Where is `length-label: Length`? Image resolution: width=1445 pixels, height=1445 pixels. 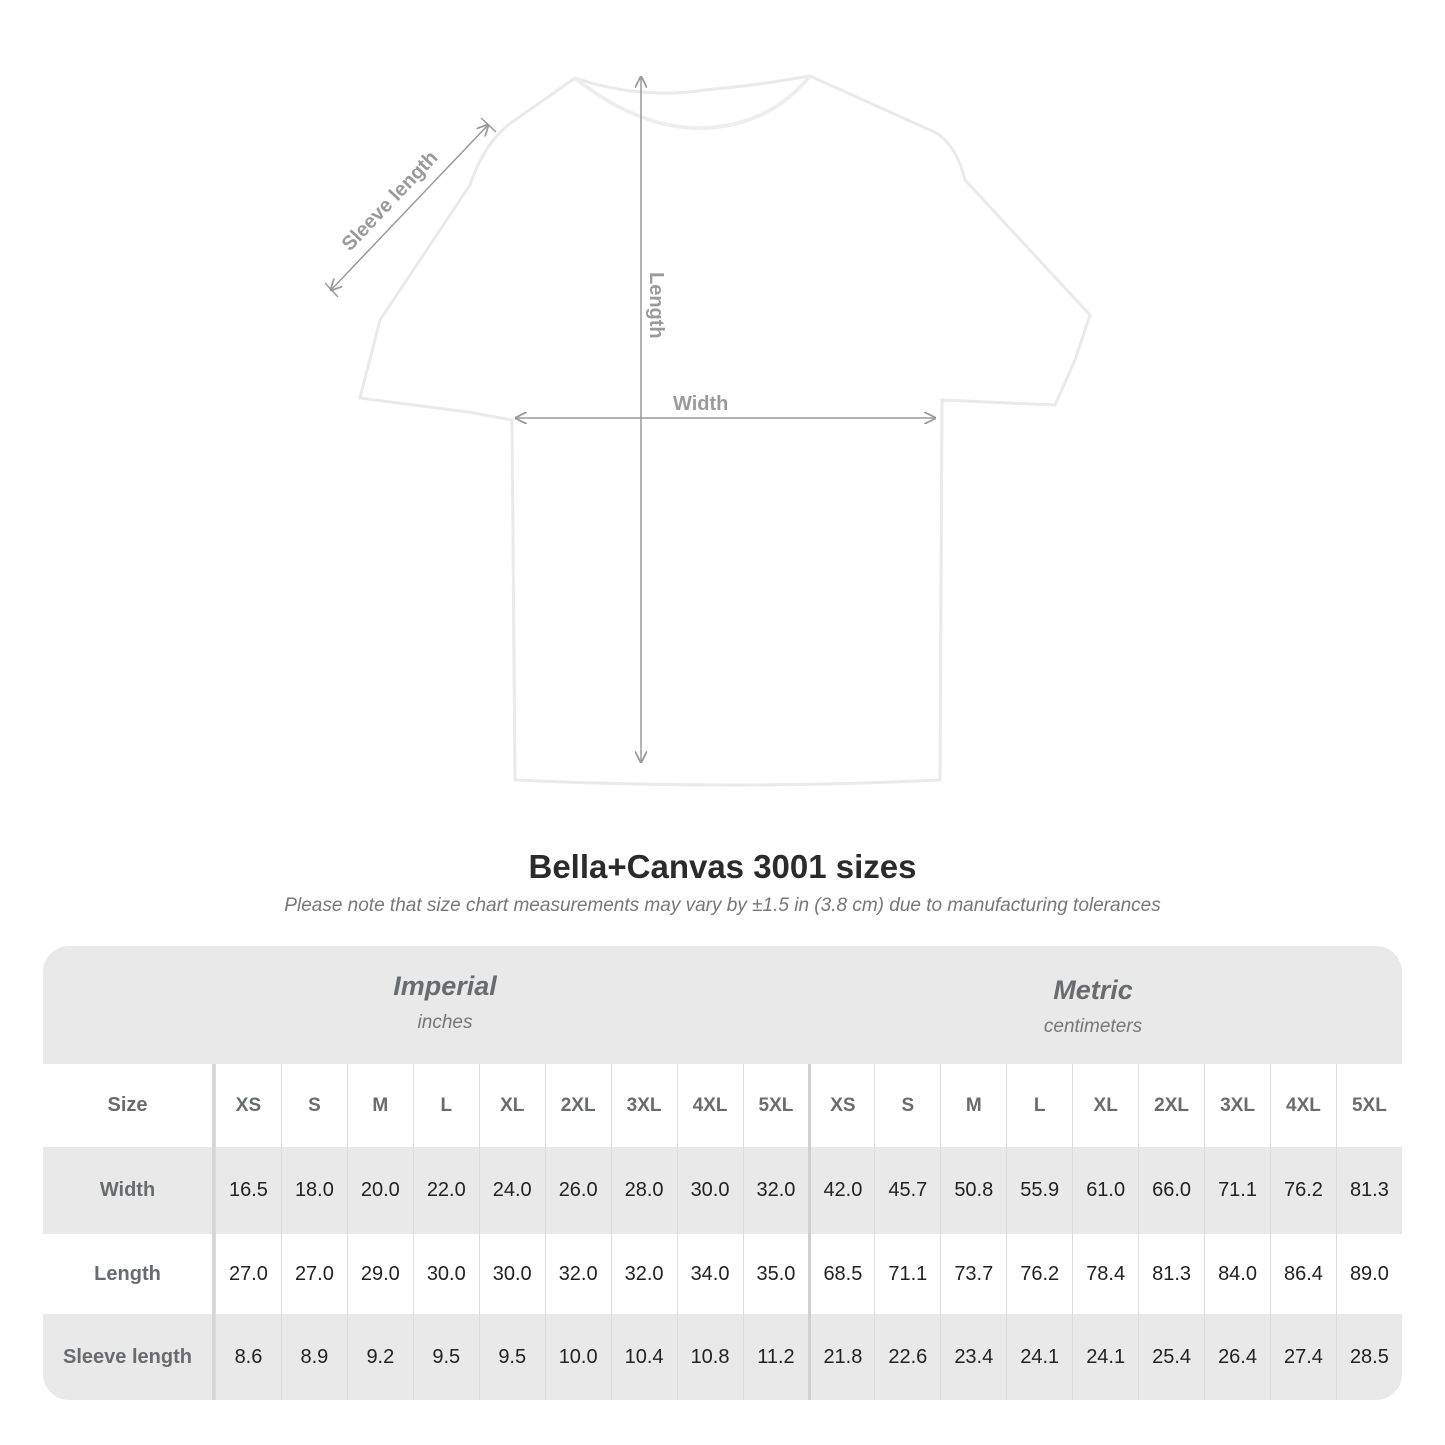 length-label: Length is located at coordinates (656, 305).